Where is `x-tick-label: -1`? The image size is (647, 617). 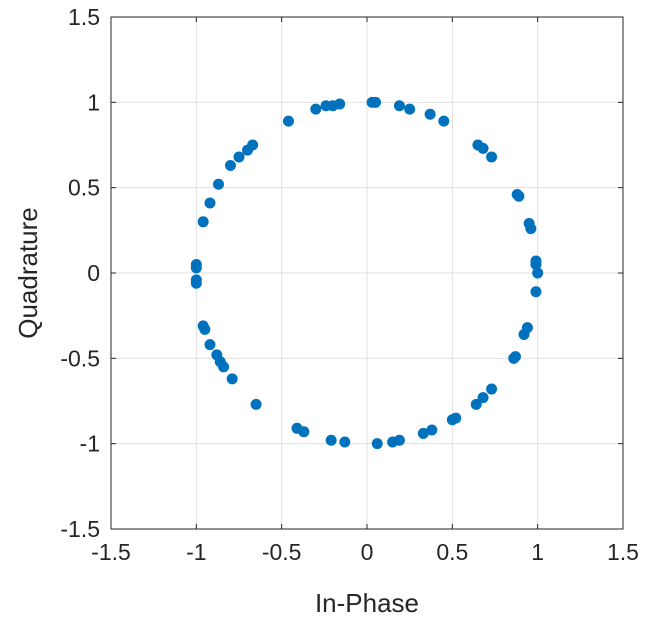
x-tick-label: -1 is located at coordinates (196, 552).